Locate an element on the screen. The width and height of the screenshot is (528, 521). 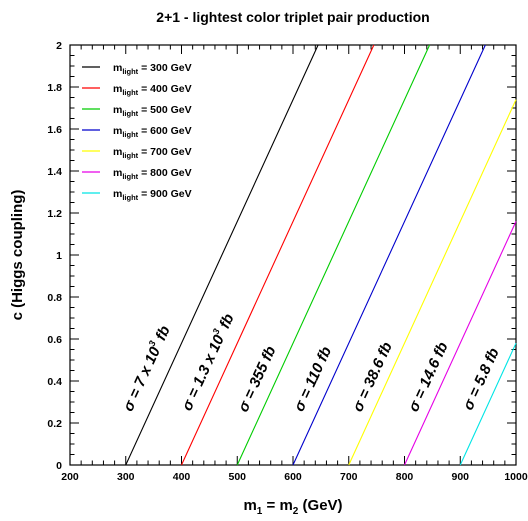
y-tick-label: 0 is located at coordinates (59, 466).